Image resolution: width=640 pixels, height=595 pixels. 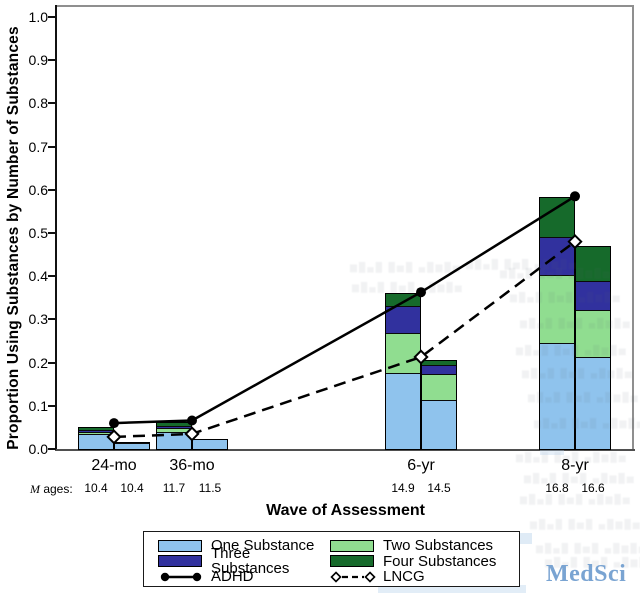 What do you see at coordinates (52, 405) in the screenshot?
I see `y-tick-mark-0.1` at bounding box center [52, 405].